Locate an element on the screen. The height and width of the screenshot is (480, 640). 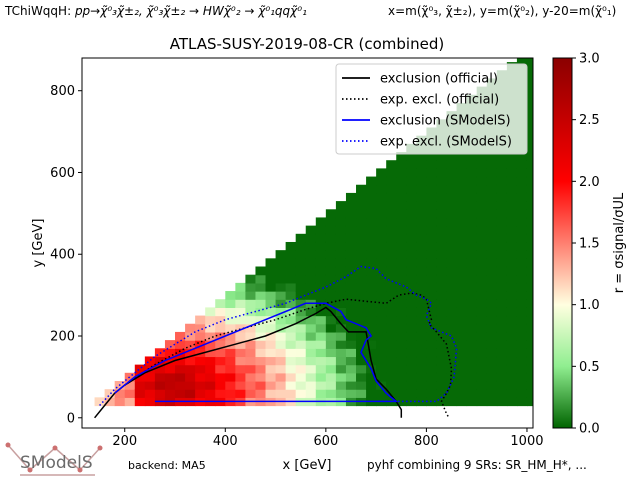
x-tick-label: 400 is located at coordinates (225, 441).